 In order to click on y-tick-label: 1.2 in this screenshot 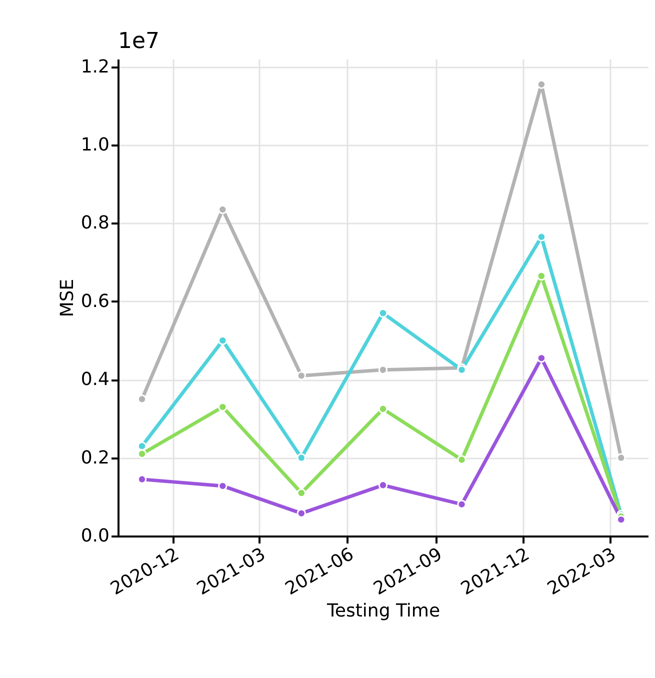, I will do `click(95, 67)`.